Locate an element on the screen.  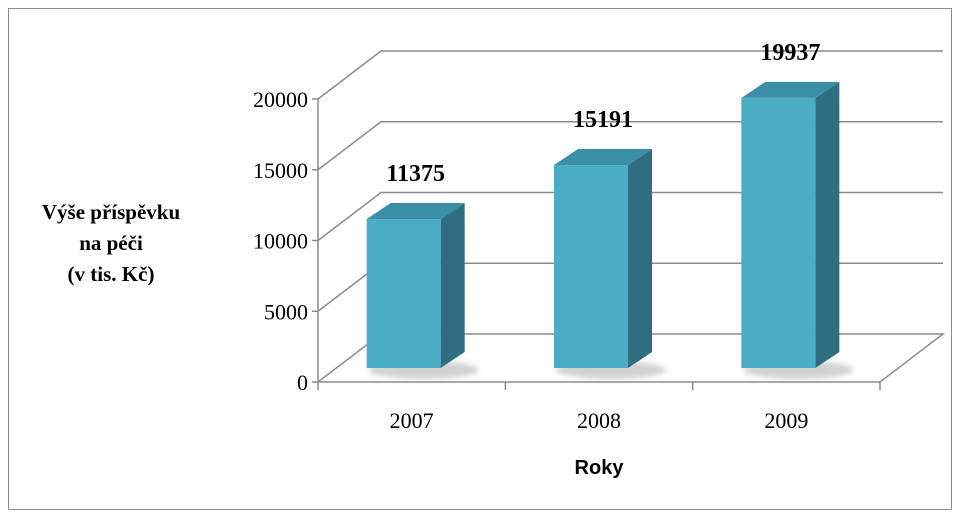
bar-2008 is located at coordinates (610, 264).